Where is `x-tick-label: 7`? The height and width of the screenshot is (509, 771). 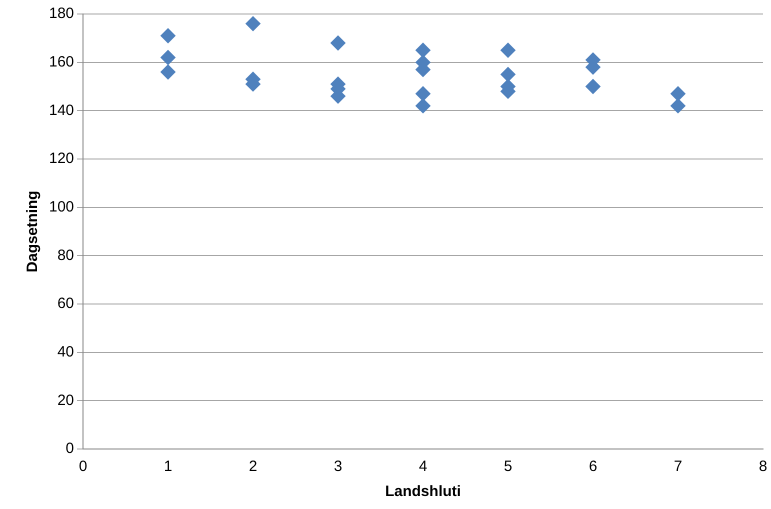
x-tick-label: 7 is located at coordinates (678, 467).